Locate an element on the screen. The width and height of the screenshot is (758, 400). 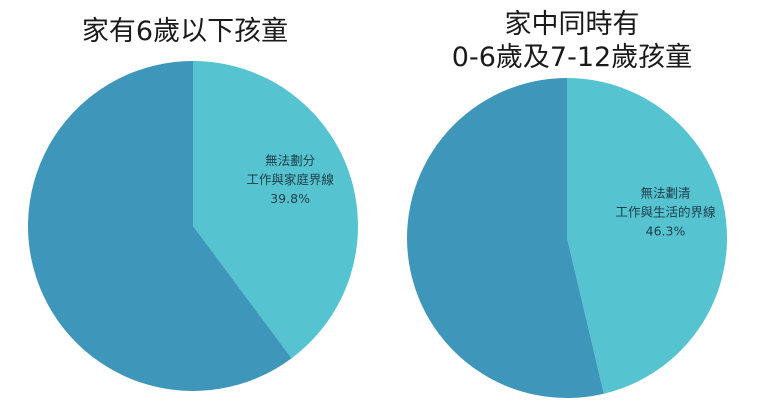
slice-label-line: 無法劃分 is located at coordinates (290, 160).